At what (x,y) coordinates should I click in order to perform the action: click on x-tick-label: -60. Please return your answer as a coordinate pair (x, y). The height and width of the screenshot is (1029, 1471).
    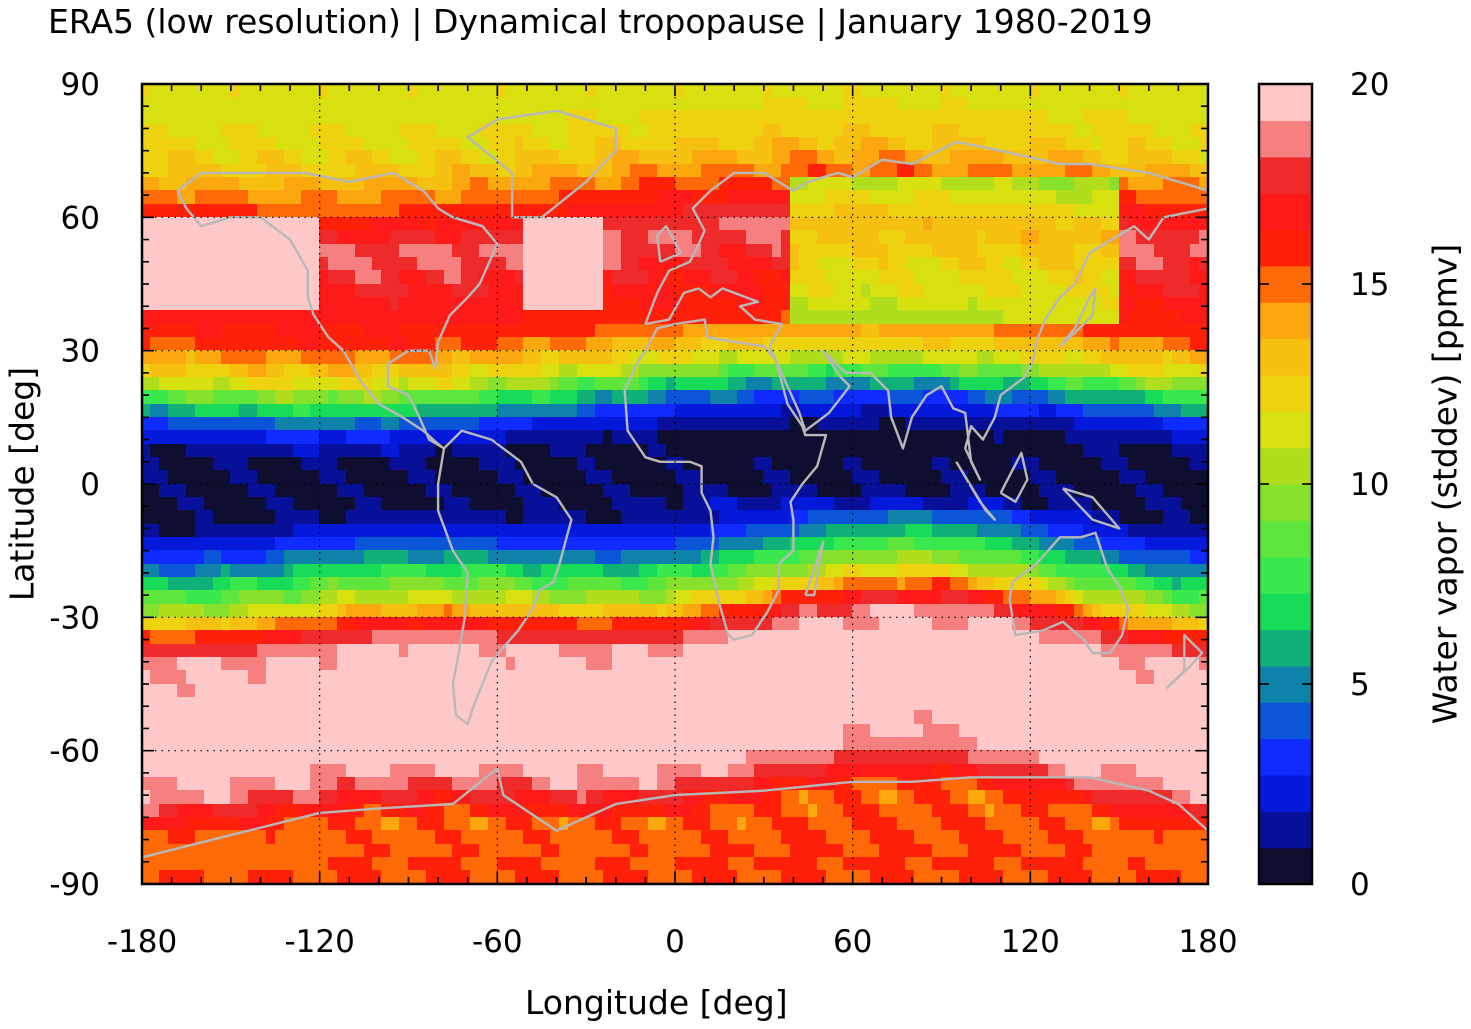
    Looking at the image, I should click on (497, 942).